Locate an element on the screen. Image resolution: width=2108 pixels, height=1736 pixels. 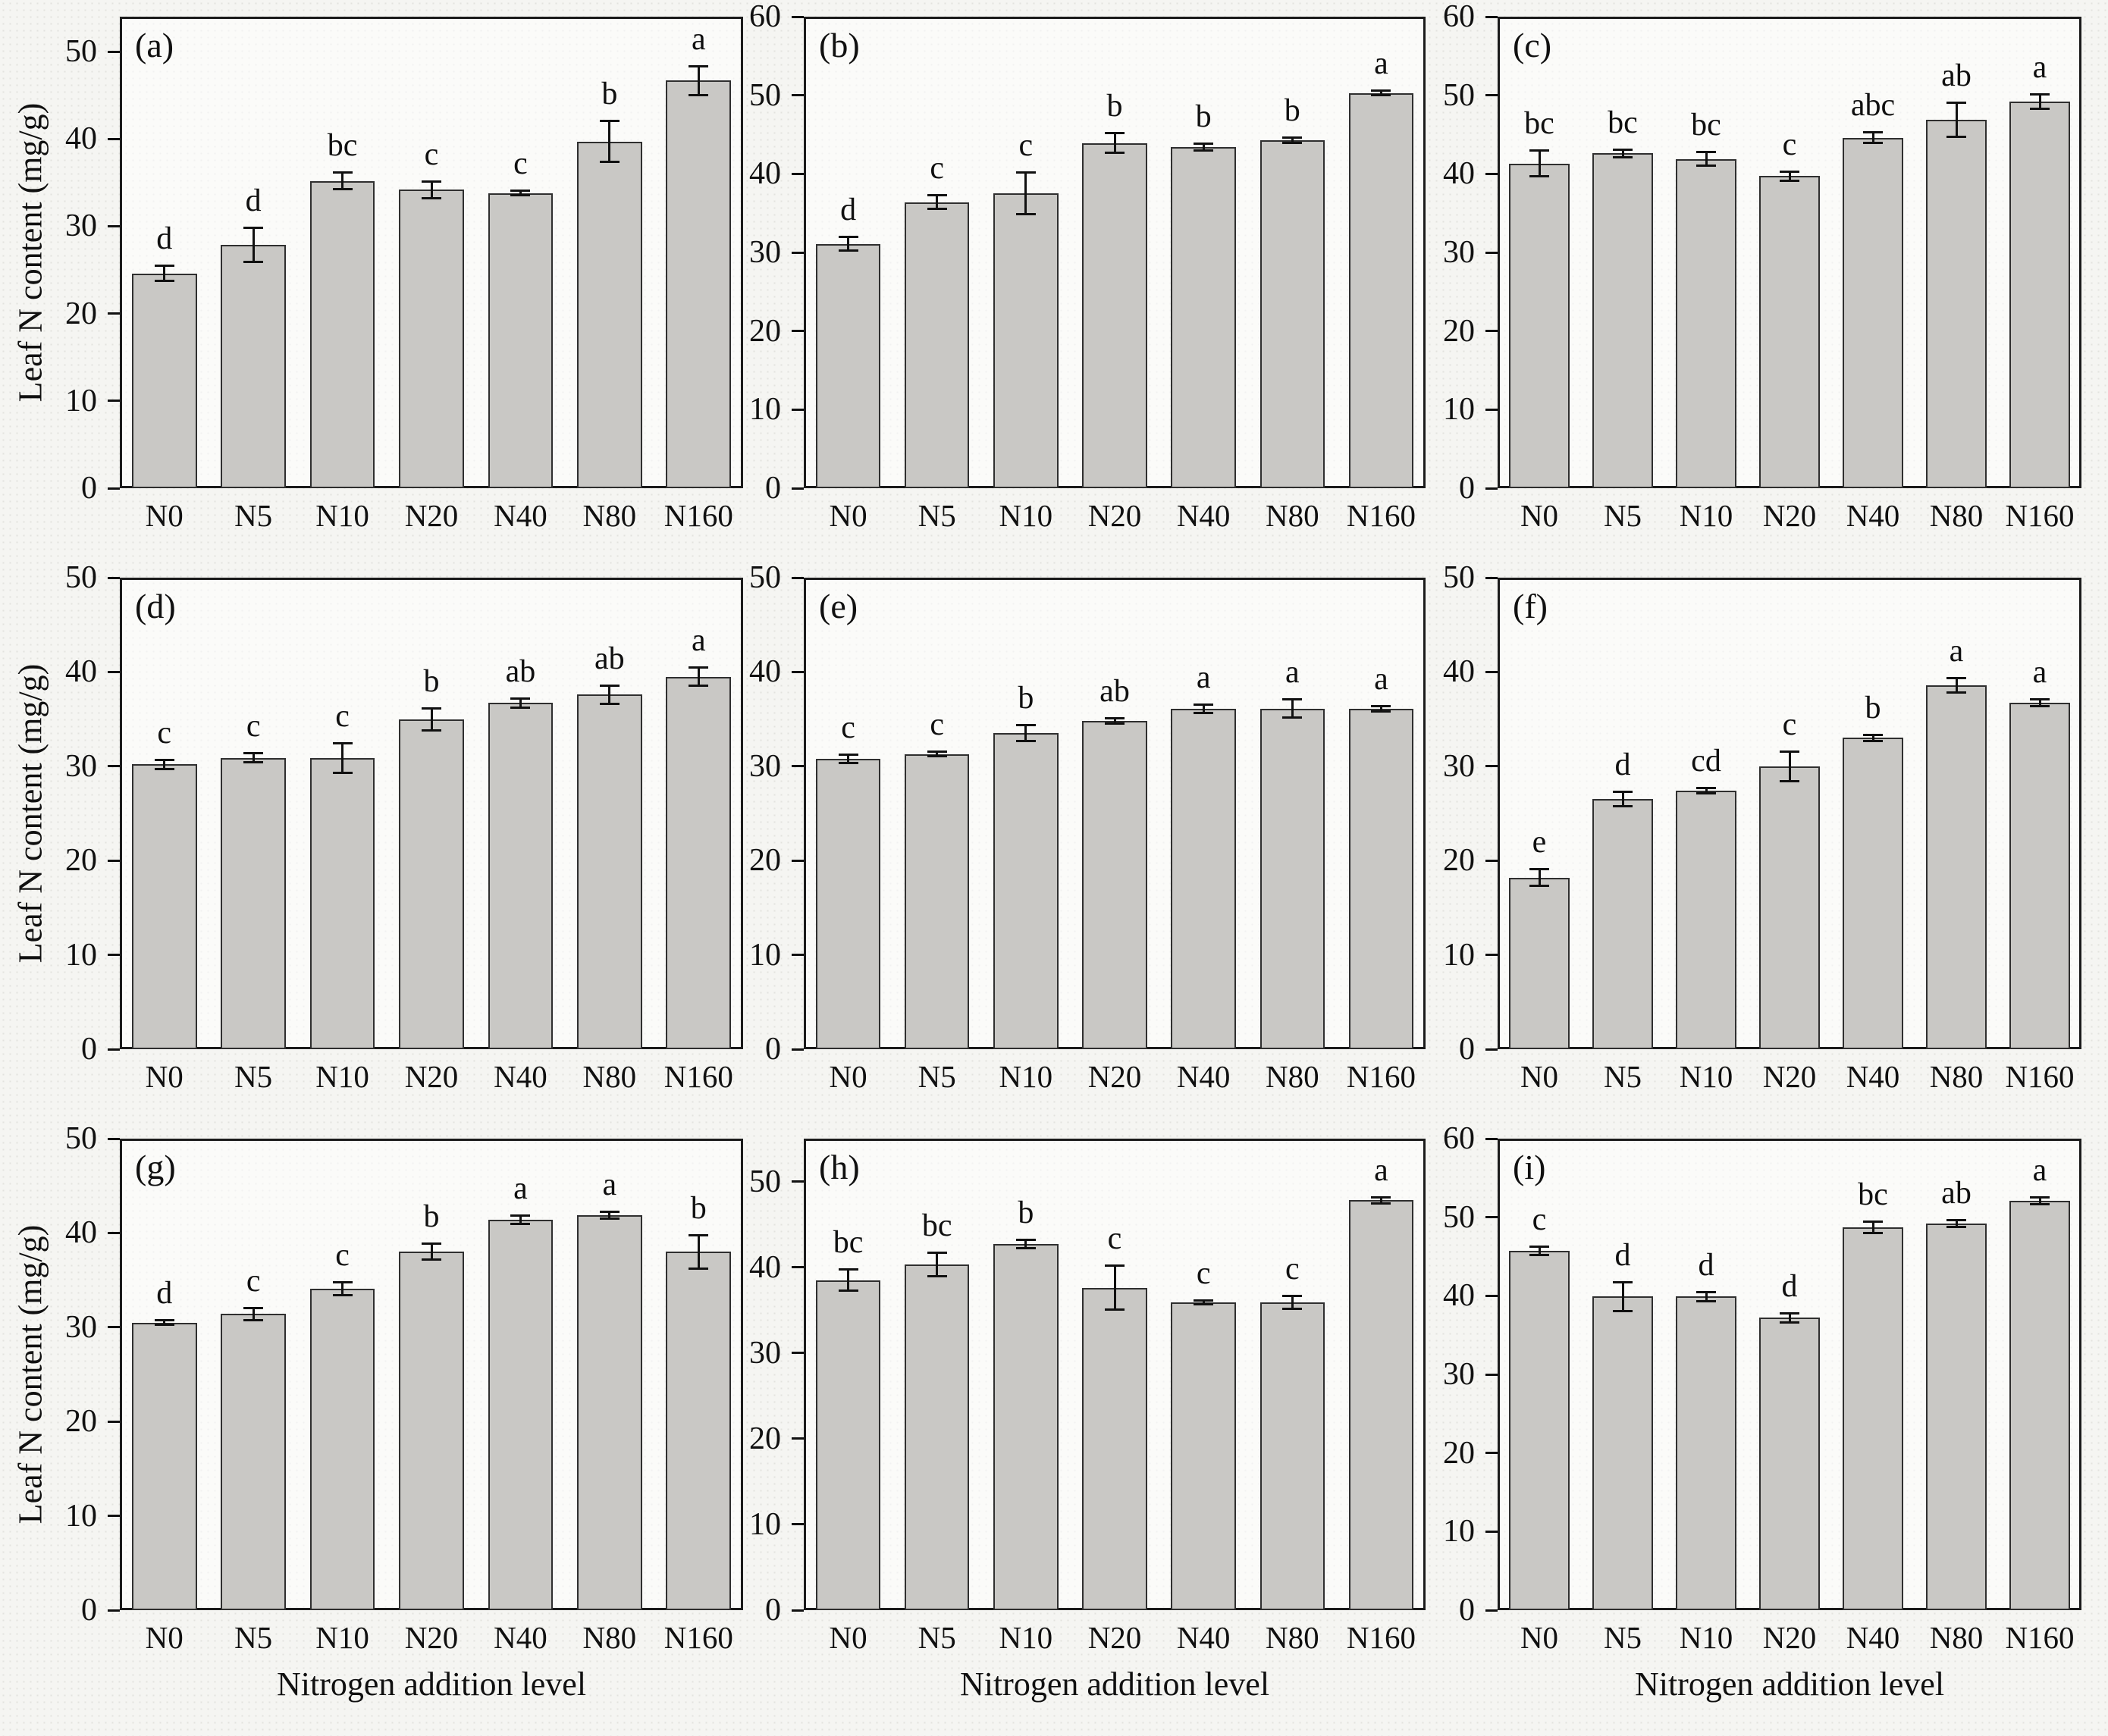
x-tick-label: N20 is located at coordinates (1114, 1076).